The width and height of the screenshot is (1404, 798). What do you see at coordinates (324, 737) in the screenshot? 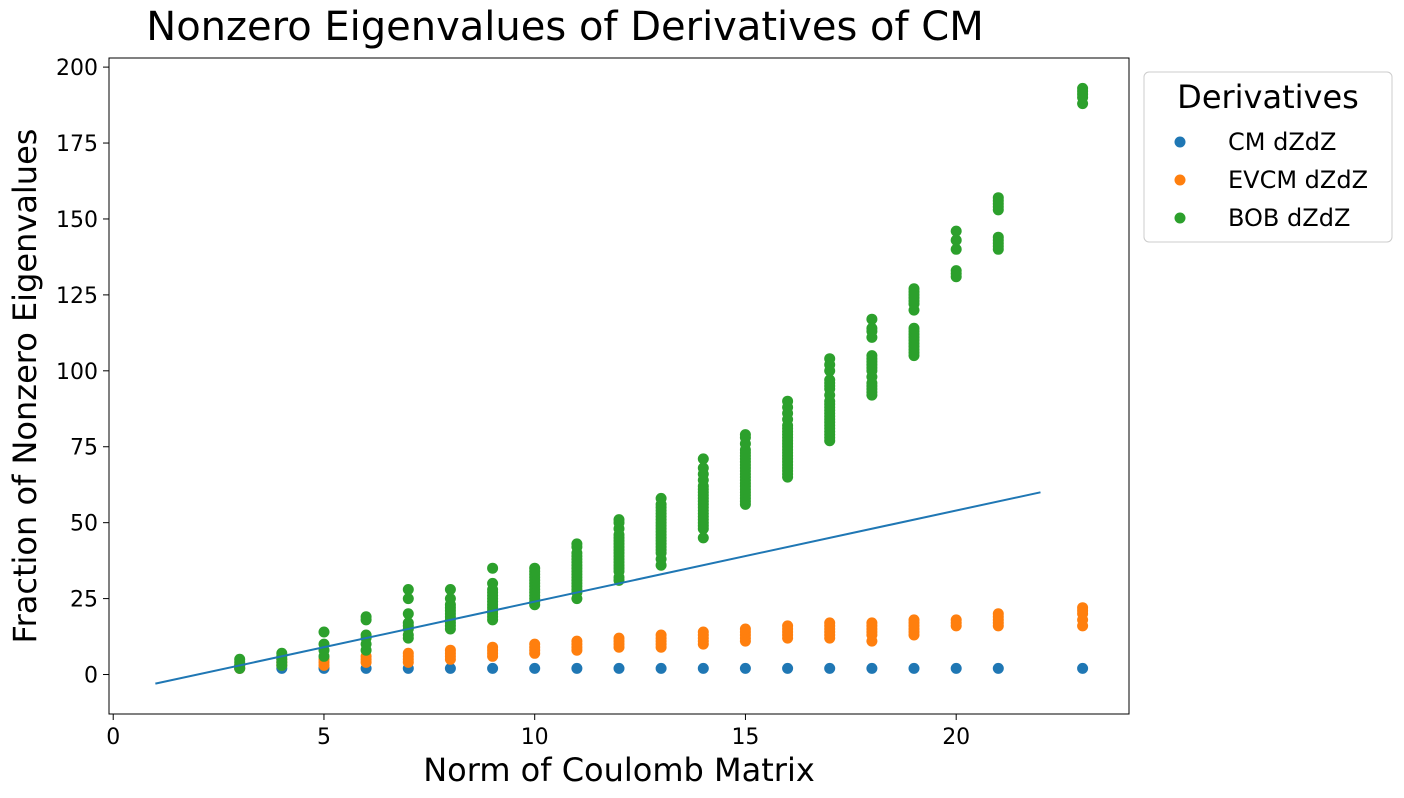
I see `x-tick-label: 5` at bounding box center [324, 737].